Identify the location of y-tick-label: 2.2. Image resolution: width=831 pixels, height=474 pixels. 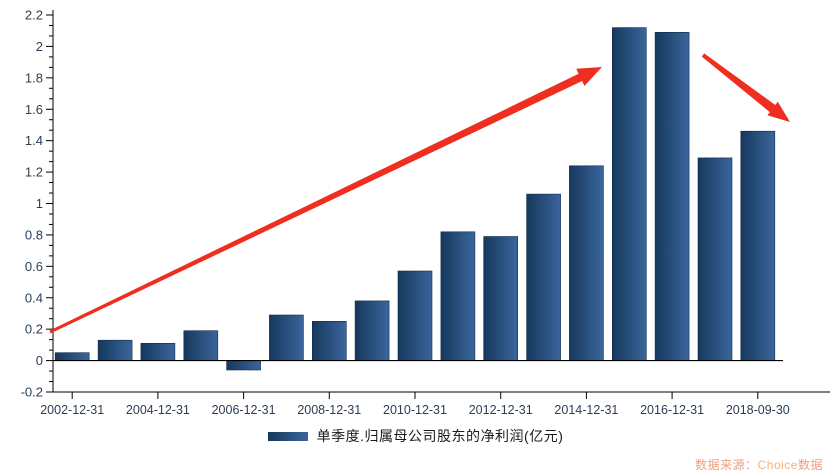
(34, 15).